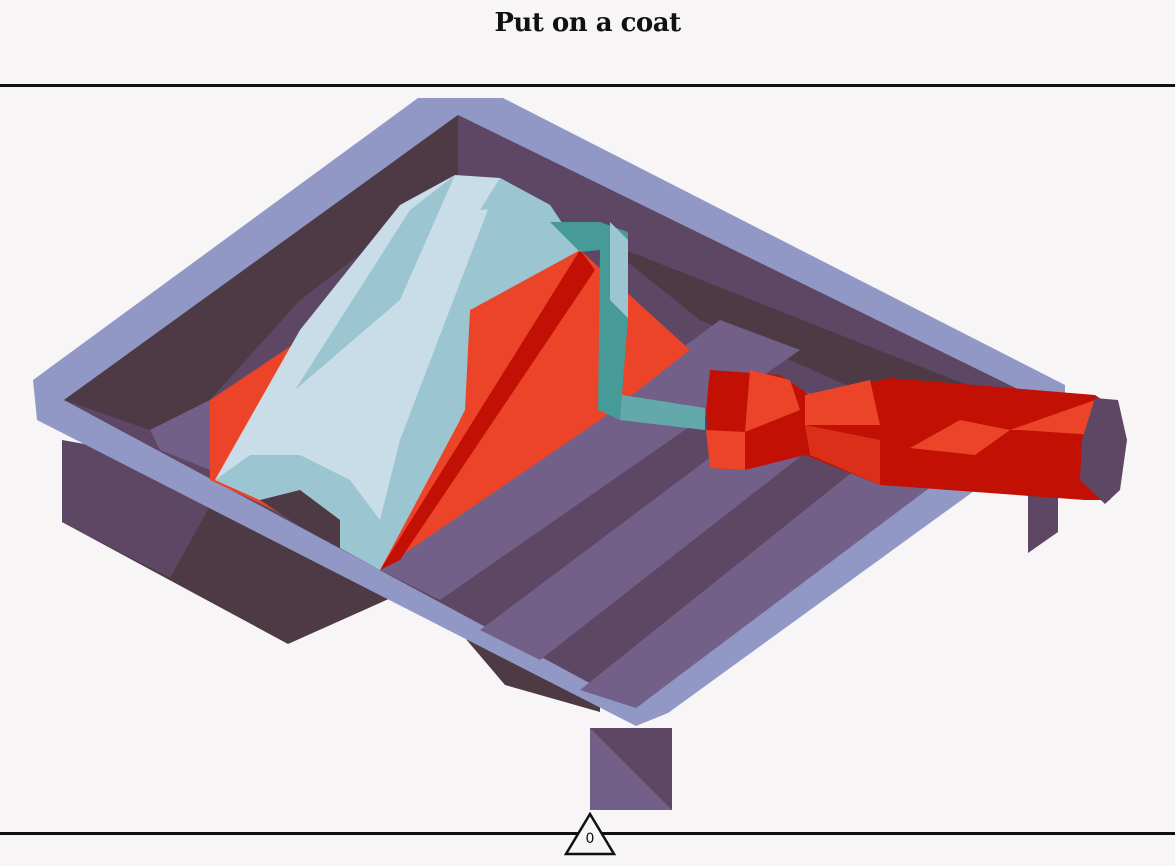 The image size is (1175, 866). I want to click on triangle-counter-icon, so click(590, 834).